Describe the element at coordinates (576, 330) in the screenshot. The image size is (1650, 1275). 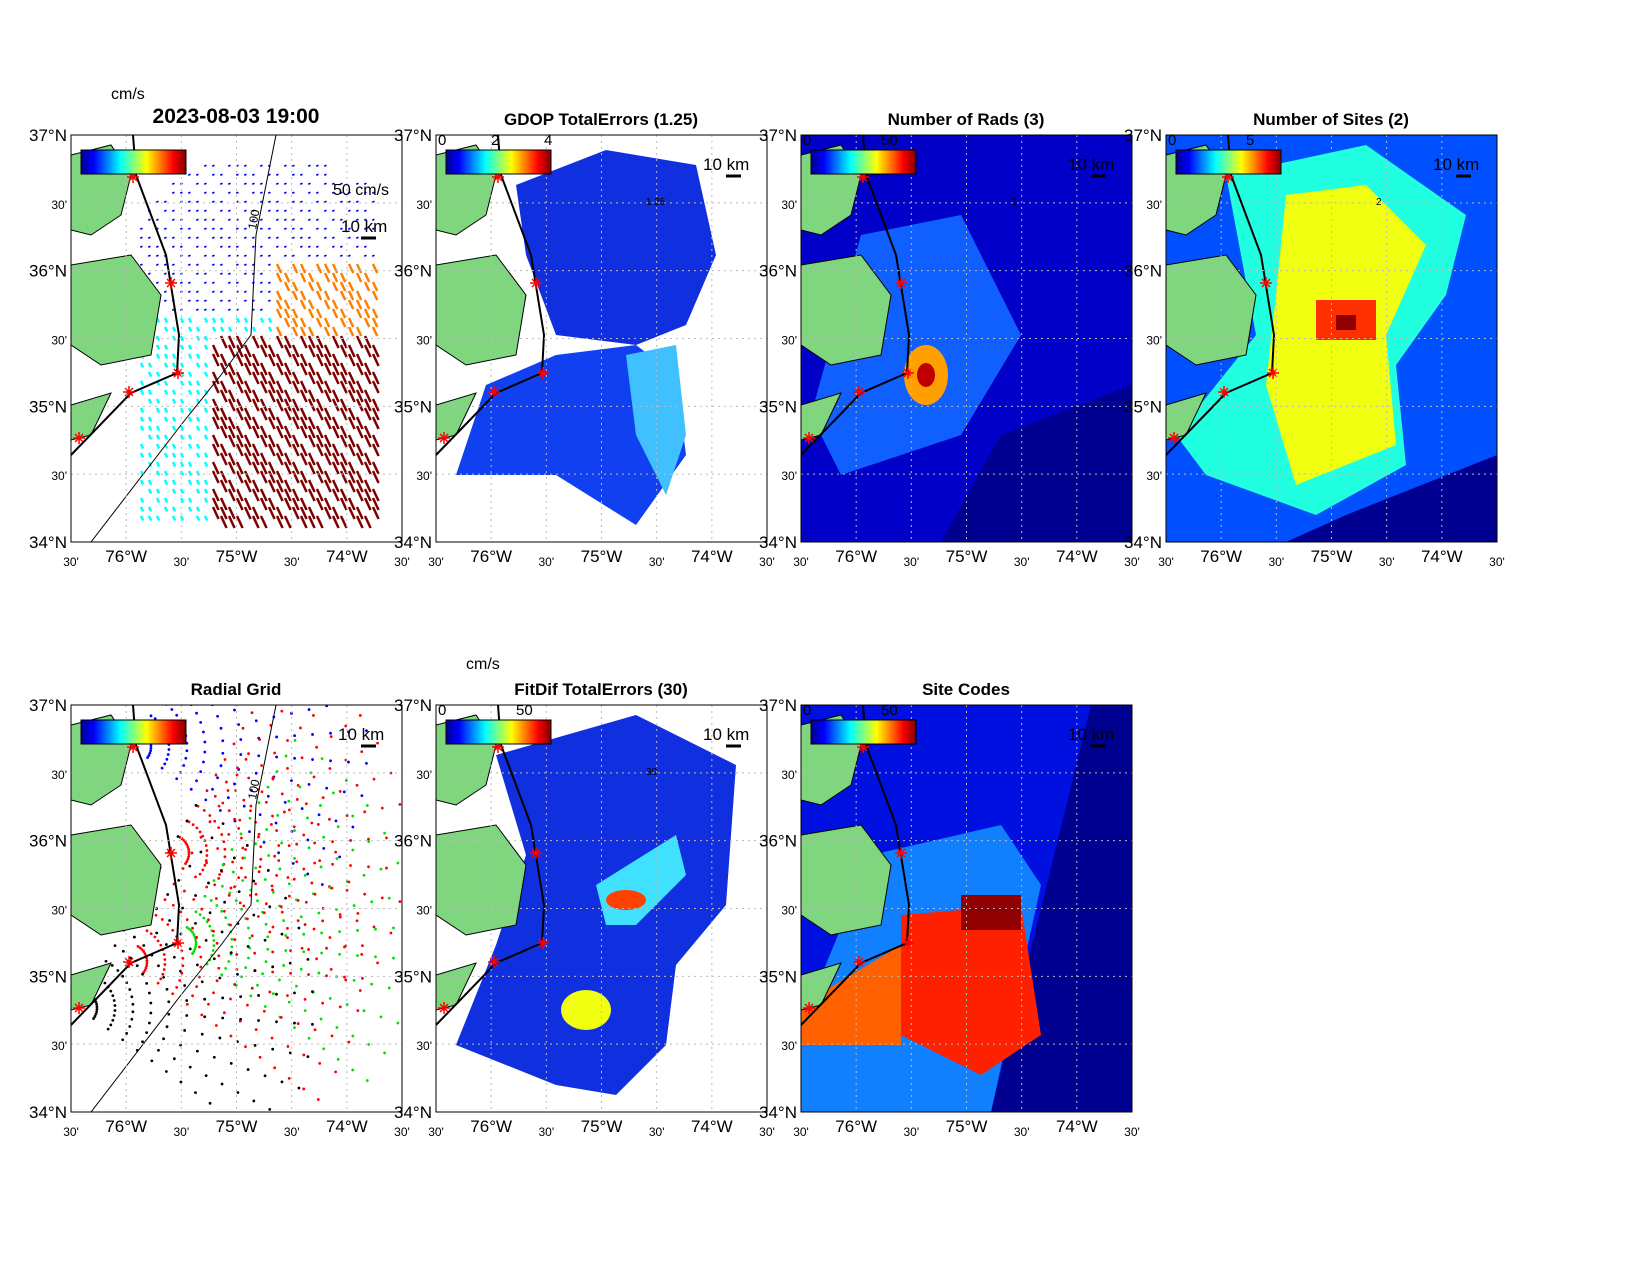
I see `plot-area: 1.25` at that location.